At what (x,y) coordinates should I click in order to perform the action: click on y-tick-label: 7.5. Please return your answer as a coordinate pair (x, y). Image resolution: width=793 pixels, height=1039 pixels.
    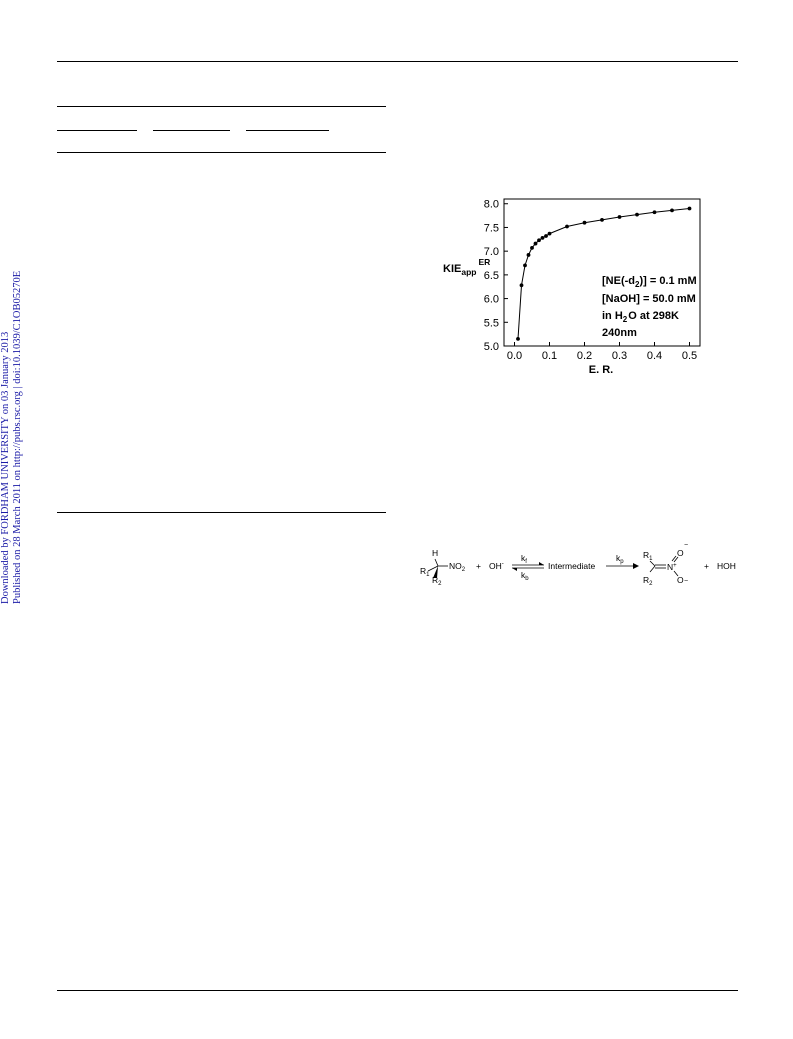
    Looking at the image, I should click on (491, 228).